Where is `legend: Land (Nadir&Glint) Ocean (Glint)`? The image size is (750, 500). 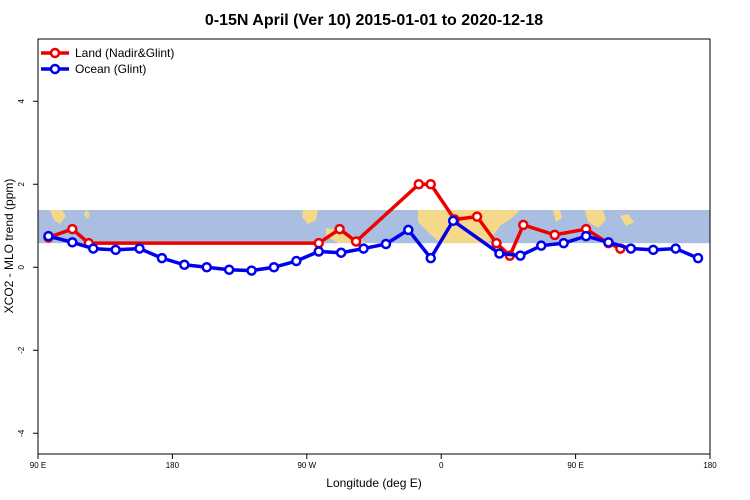
legend: Land (Nadir&Glint) Ocean (Glint) is located at coordinates (107, 61).